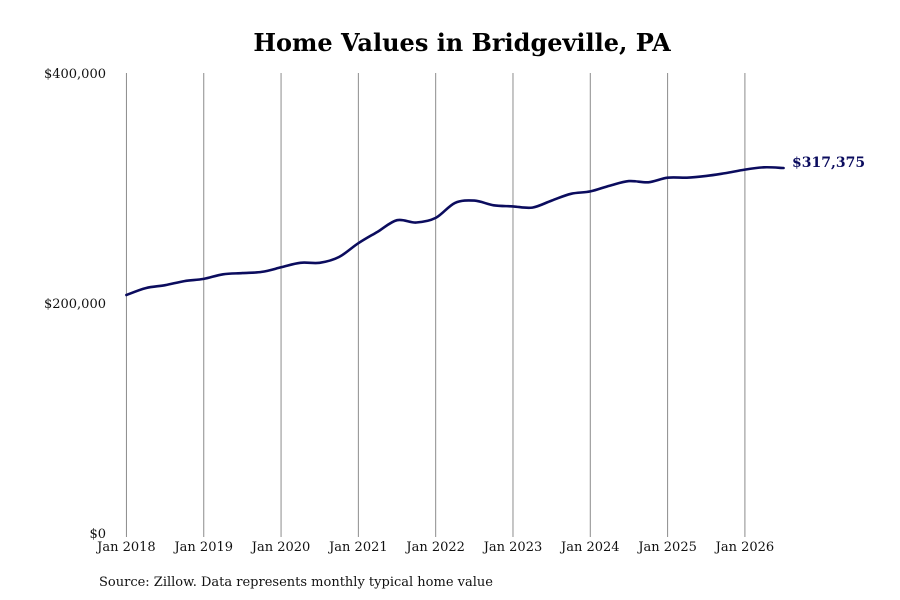 This screenshot has width=900, height=600. What do you see at coordinates (462, 42) in the screenshot?
I see `chart-title: Home Values in Bridgeville, PA` at bounding box center [462, 42].